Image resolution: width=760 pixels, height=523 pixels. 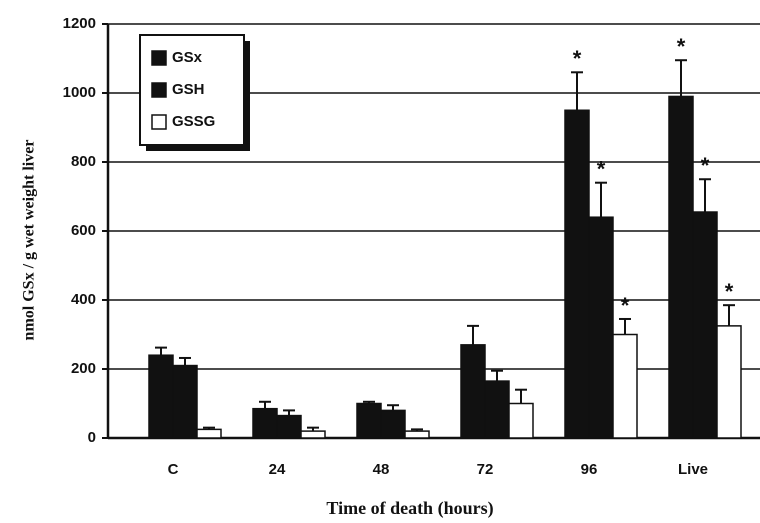 I want to click on legend-label: GSx, so click(x=187, y=57).